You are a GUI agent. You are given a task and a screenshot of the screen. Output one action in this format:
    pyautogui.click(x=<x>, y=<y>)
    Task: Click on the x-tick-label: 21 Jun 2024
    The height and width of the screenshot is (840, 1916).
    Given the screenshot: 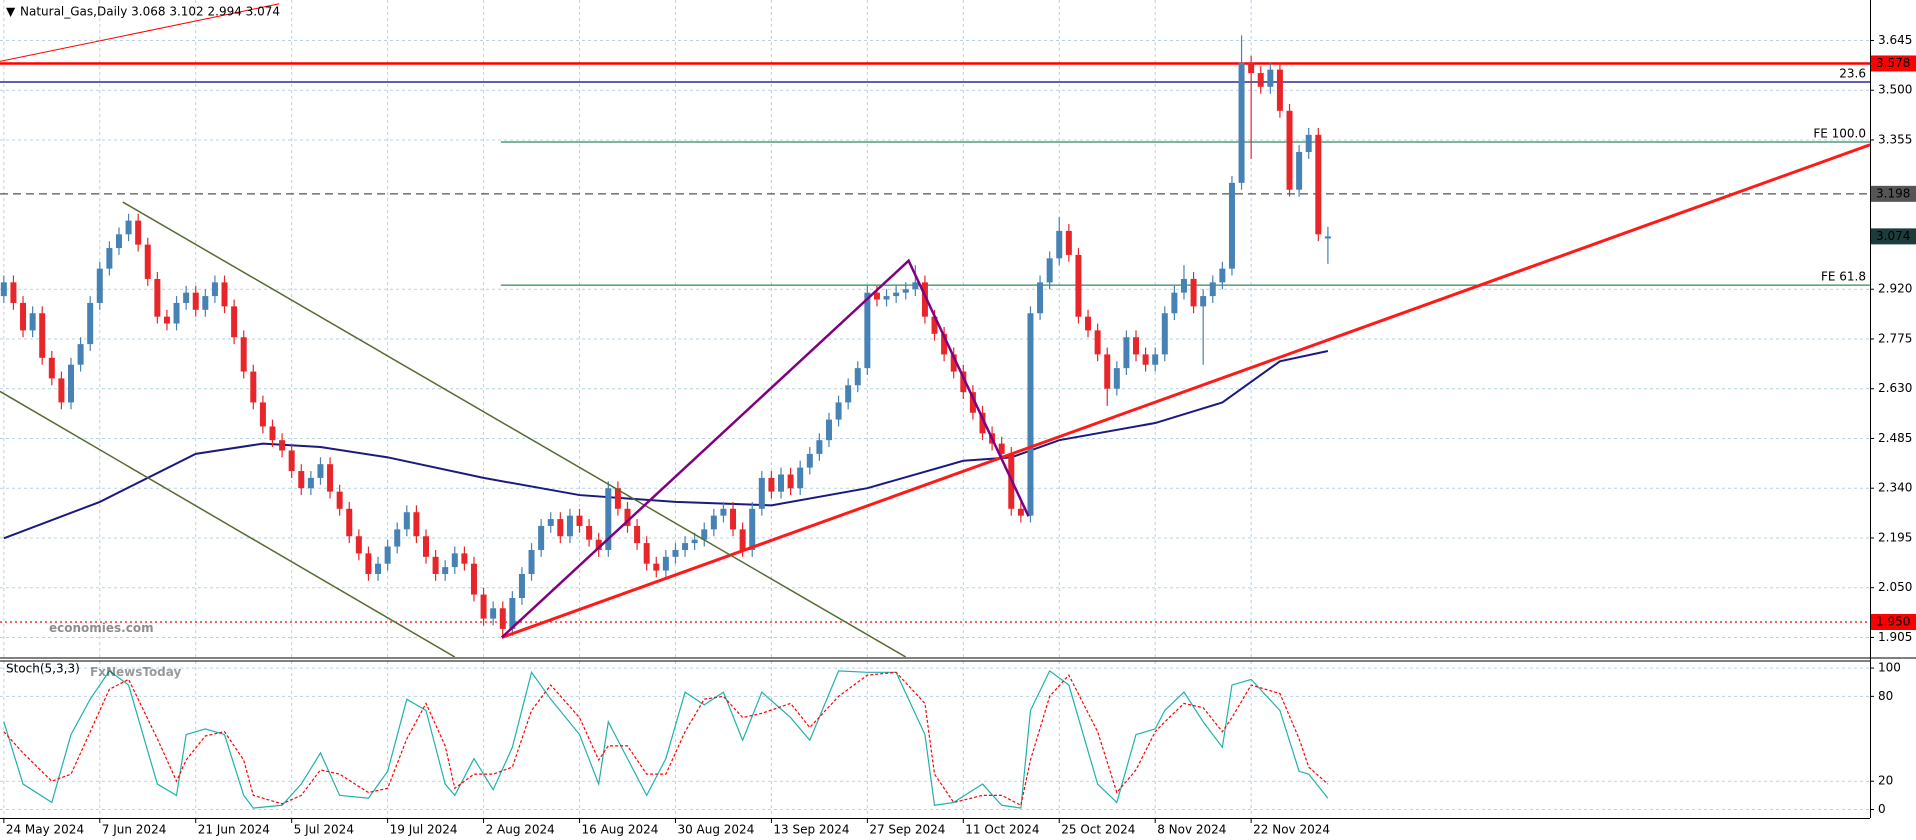 What is the action you would take?
    pyautogui.click(x=234, y=830)
    